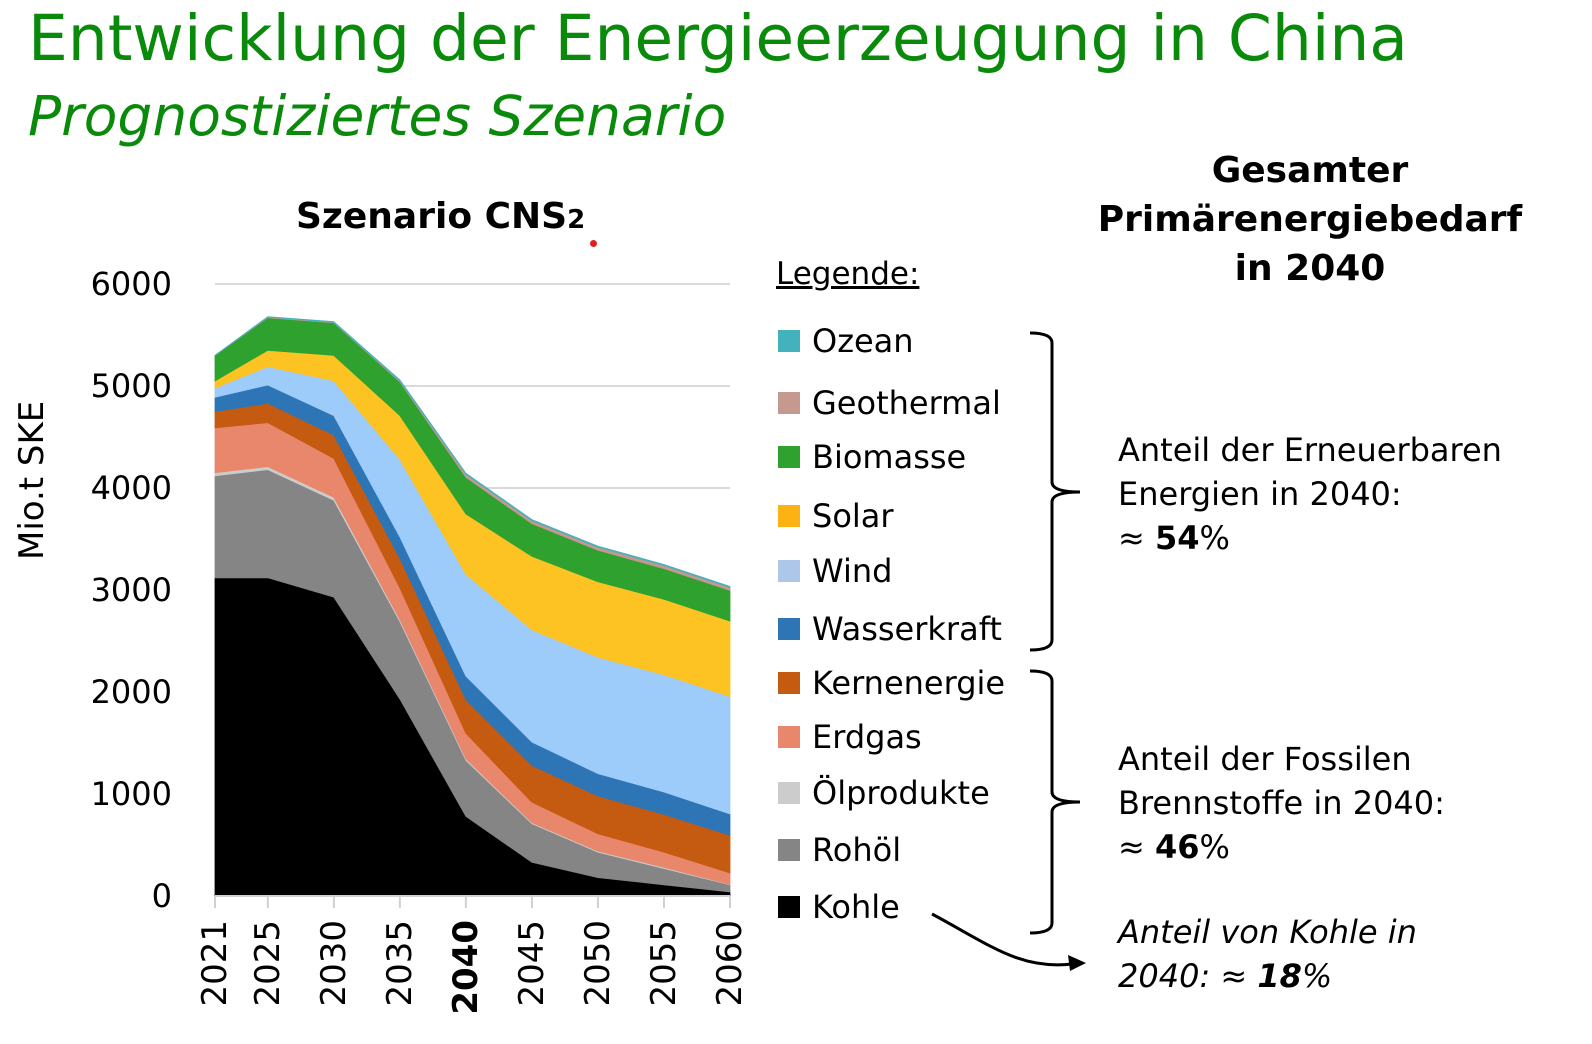 The image size is (1592, 1044). Describe the element at coordinates (867, 737) in the screenshot. I see `legend-label: Erdgas` at that location.